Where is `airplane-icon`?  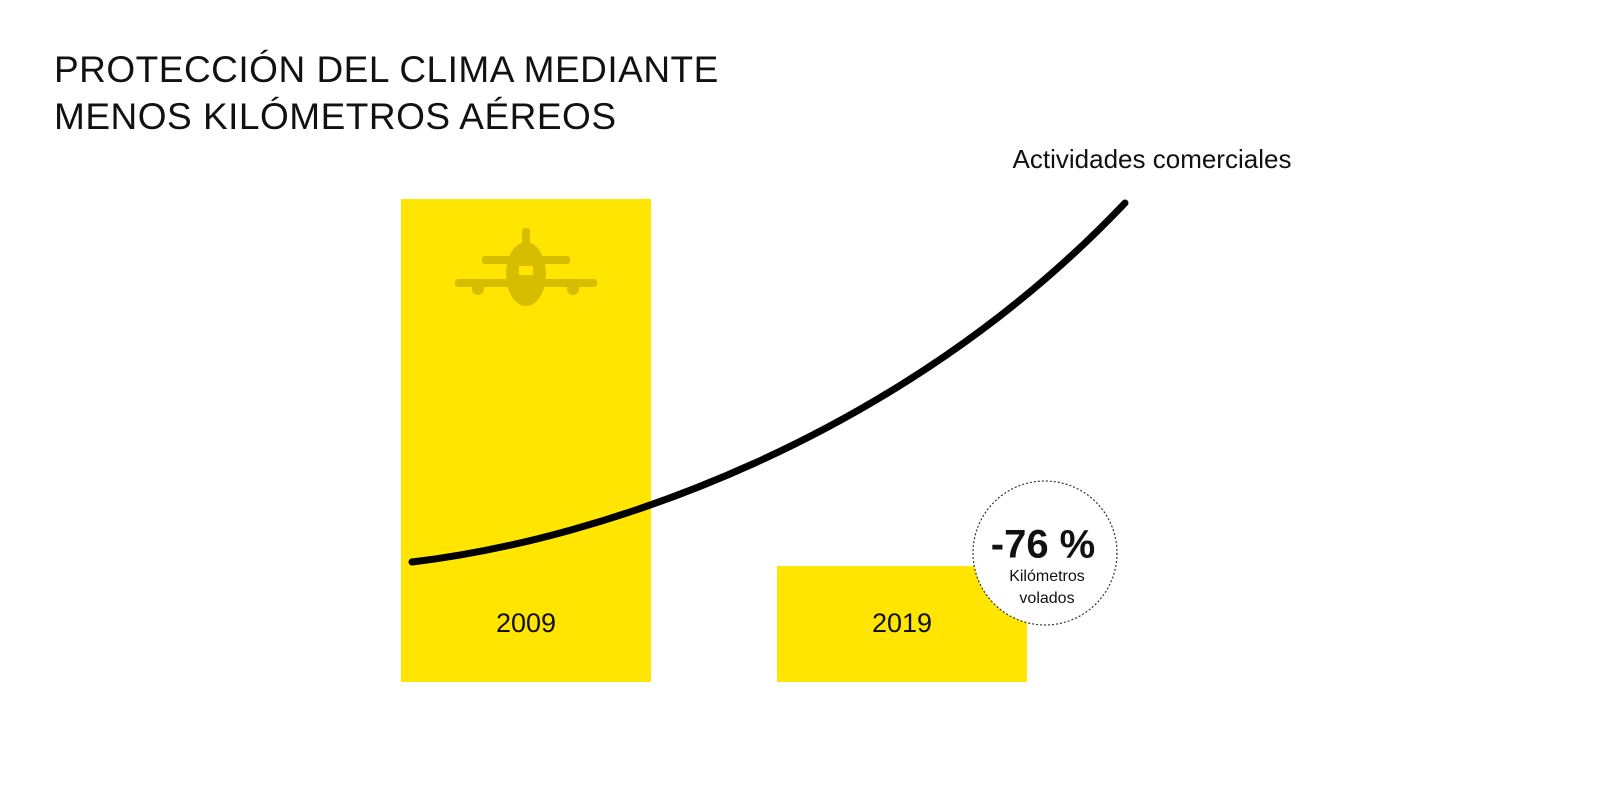
airplane-icon is located at coordinates (526, 267).